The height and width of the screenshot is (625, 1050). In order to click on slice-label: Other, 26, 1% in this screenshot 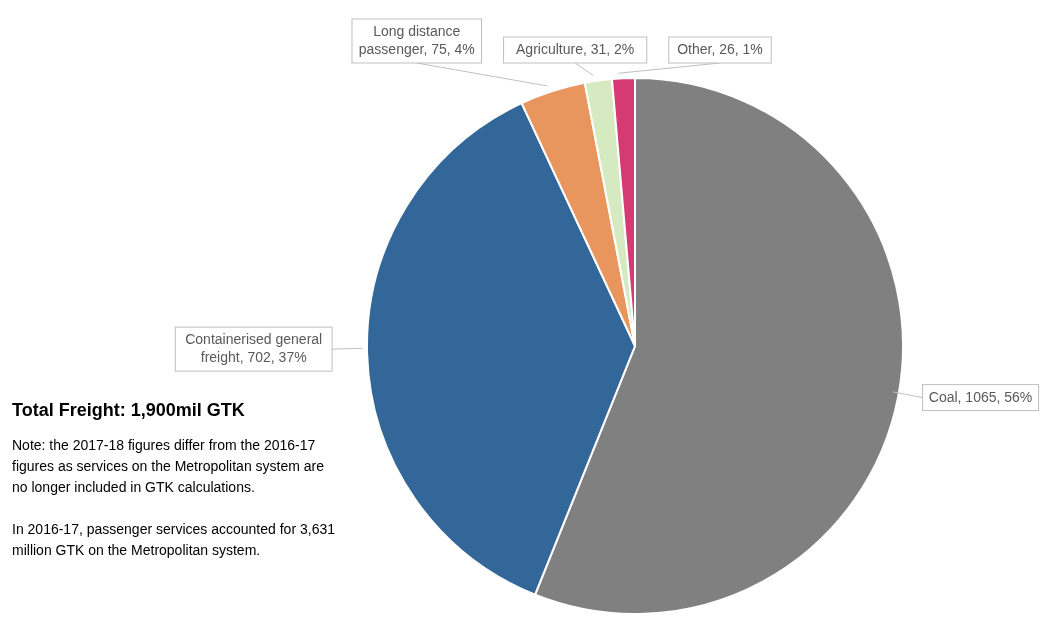, I will do `click(720, 49)`.